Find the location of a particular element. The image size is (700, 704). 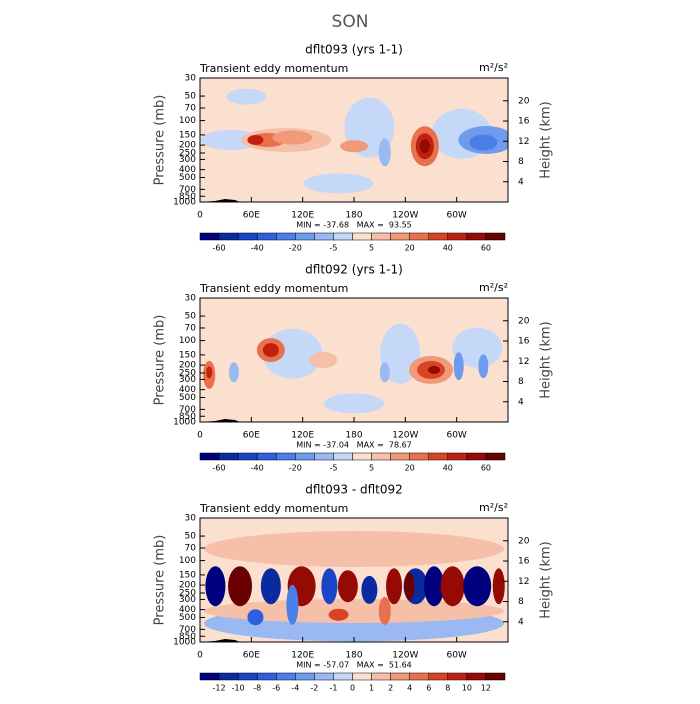

colorbar-label: 5 is located at coordinates (371, 248).